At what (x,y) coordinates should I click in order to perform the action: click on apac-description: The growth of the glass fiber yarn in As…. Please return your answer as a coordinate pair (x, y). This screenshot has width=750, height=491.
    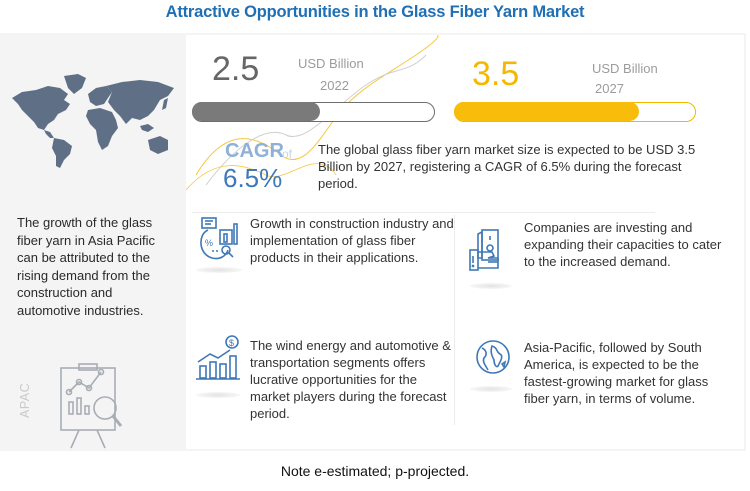
    Looking at the image, I should click on (86, 266).